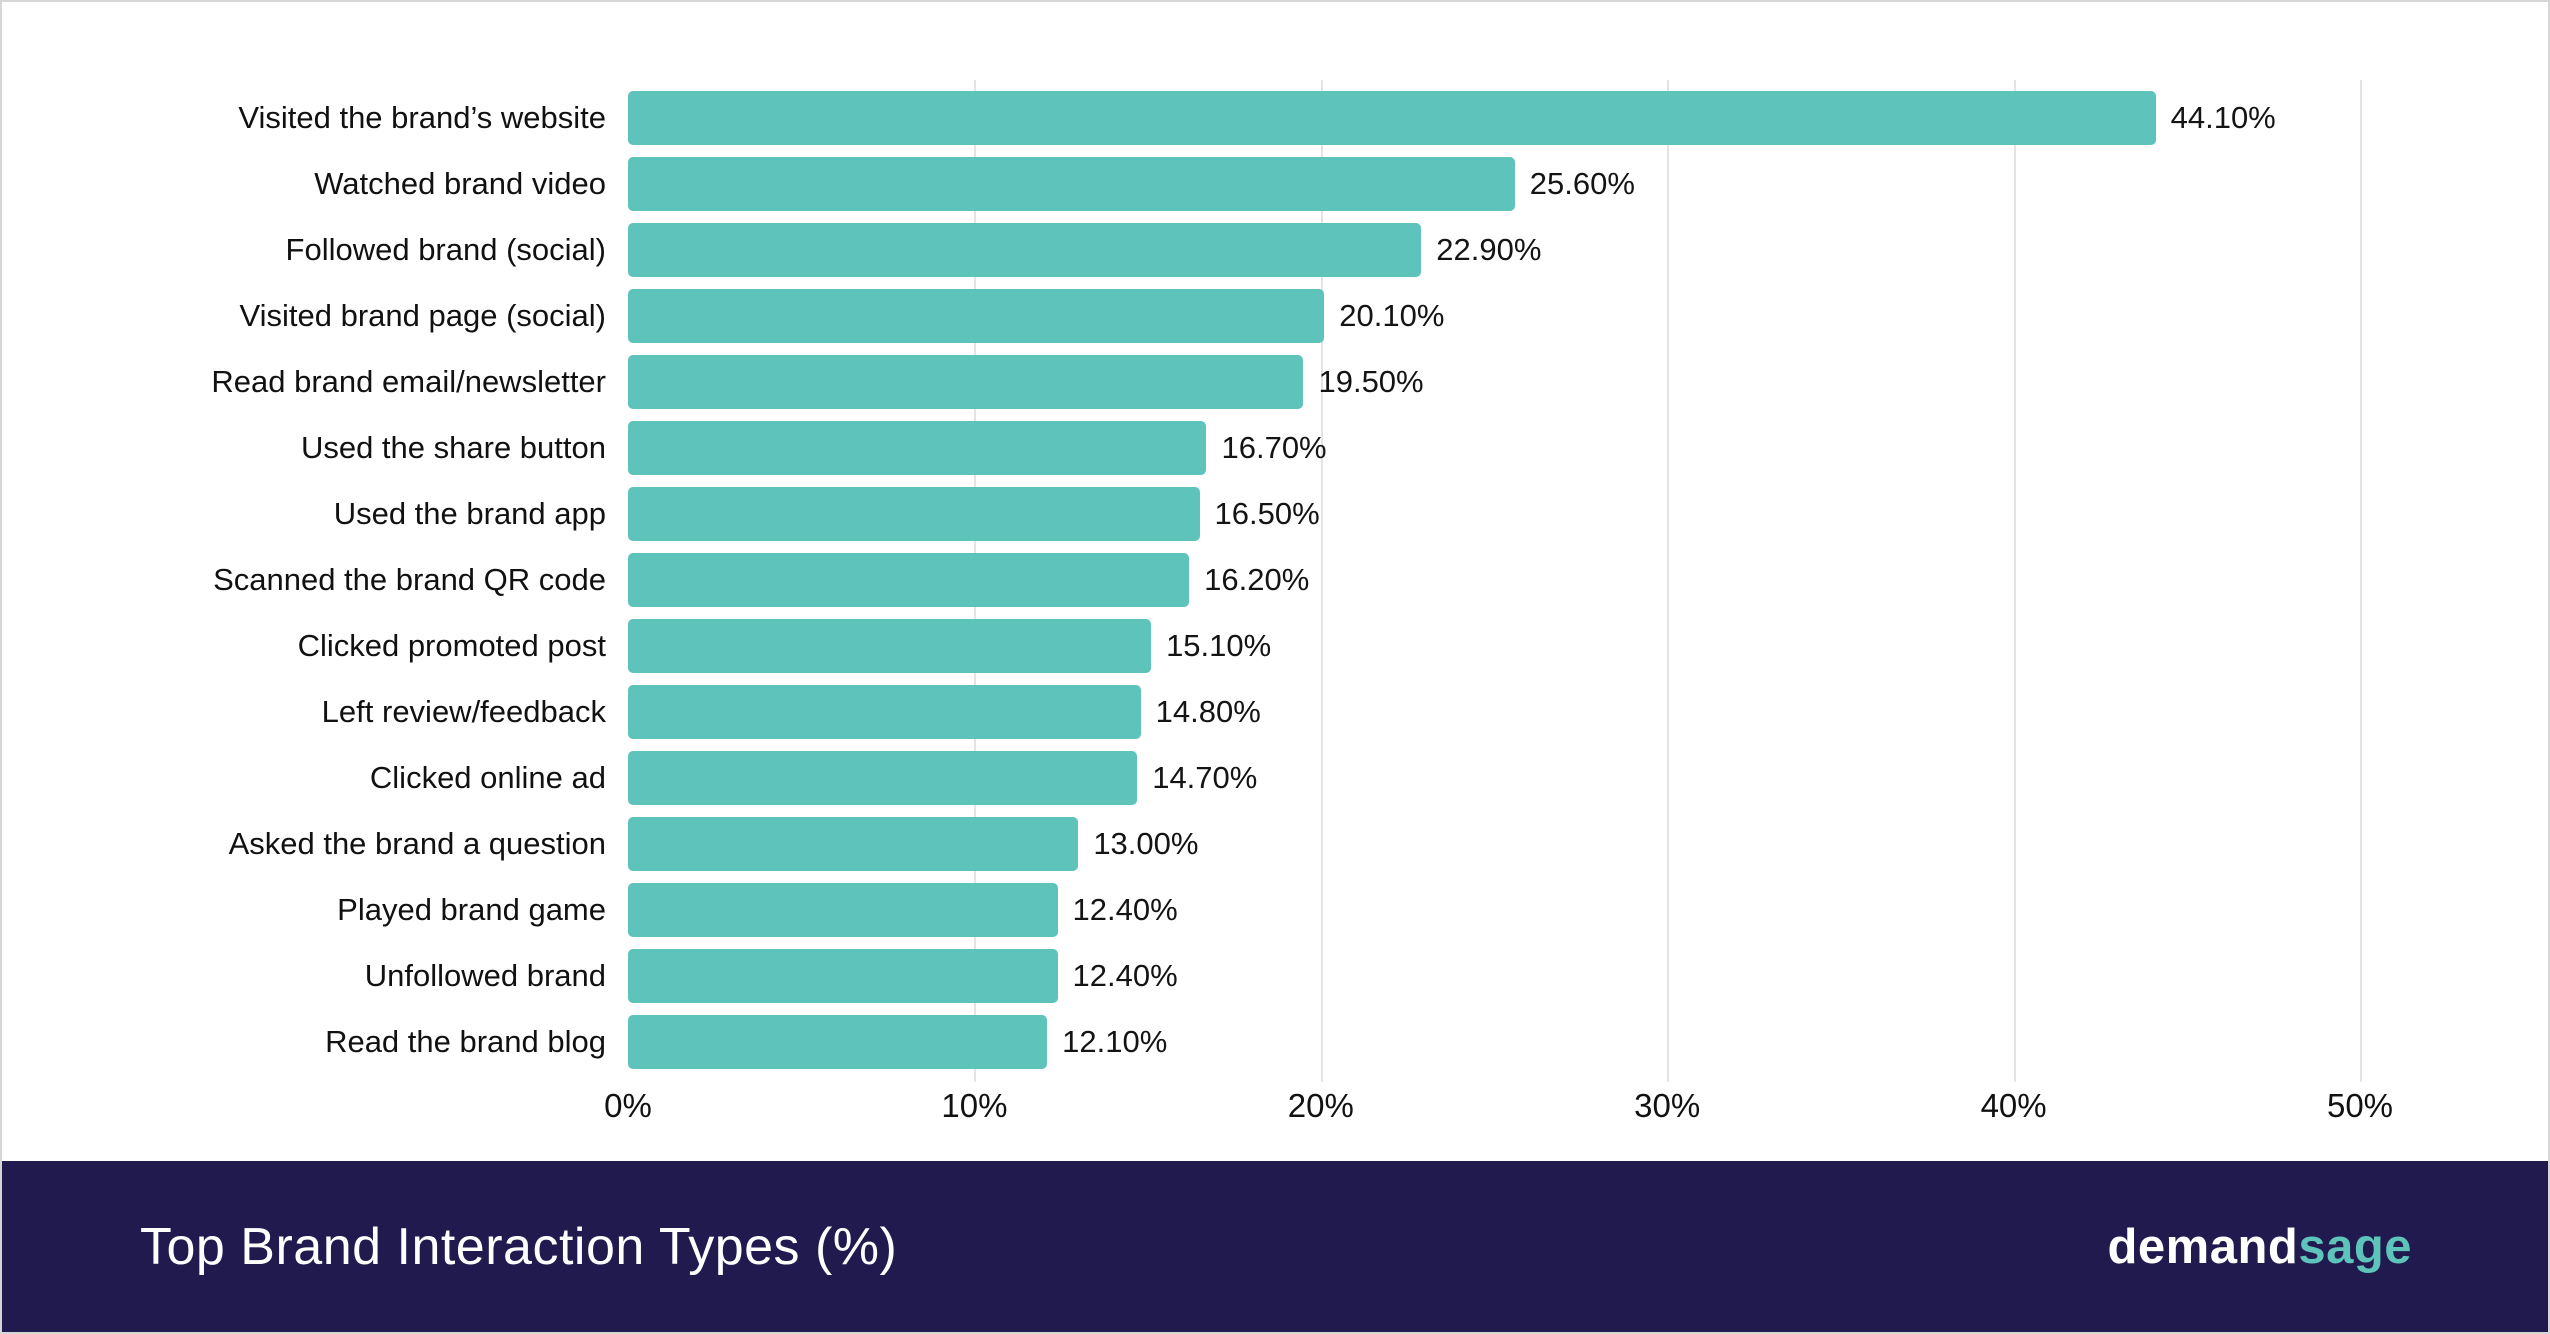 The image size is (2550, 1334). I want to click on value-label: 16.50%, so click(1267, 513).